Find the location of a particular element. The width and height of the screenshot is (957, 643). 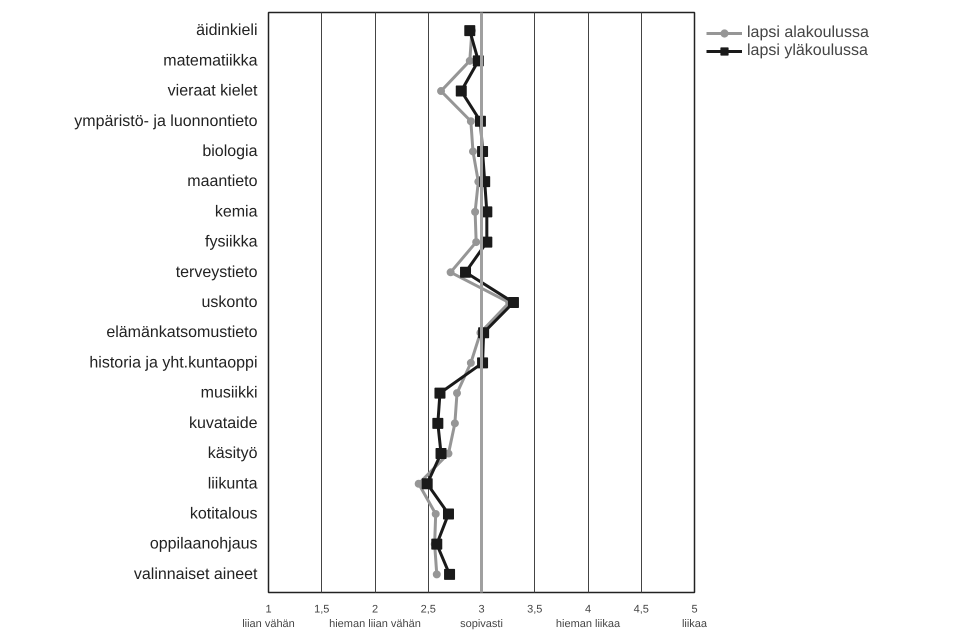

y-tick-label: käsityö is located at coordinates (233, 453).